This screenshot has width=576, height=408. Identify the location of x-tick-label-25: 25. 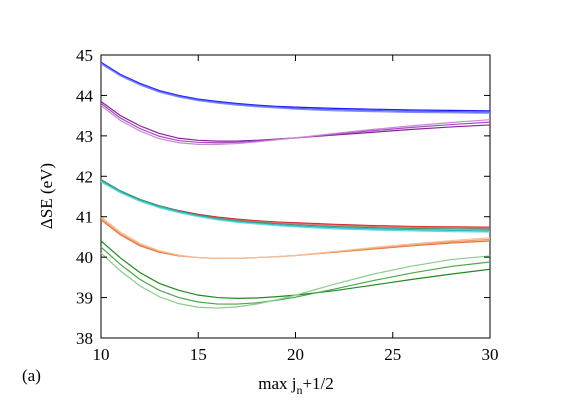
(392, 354).